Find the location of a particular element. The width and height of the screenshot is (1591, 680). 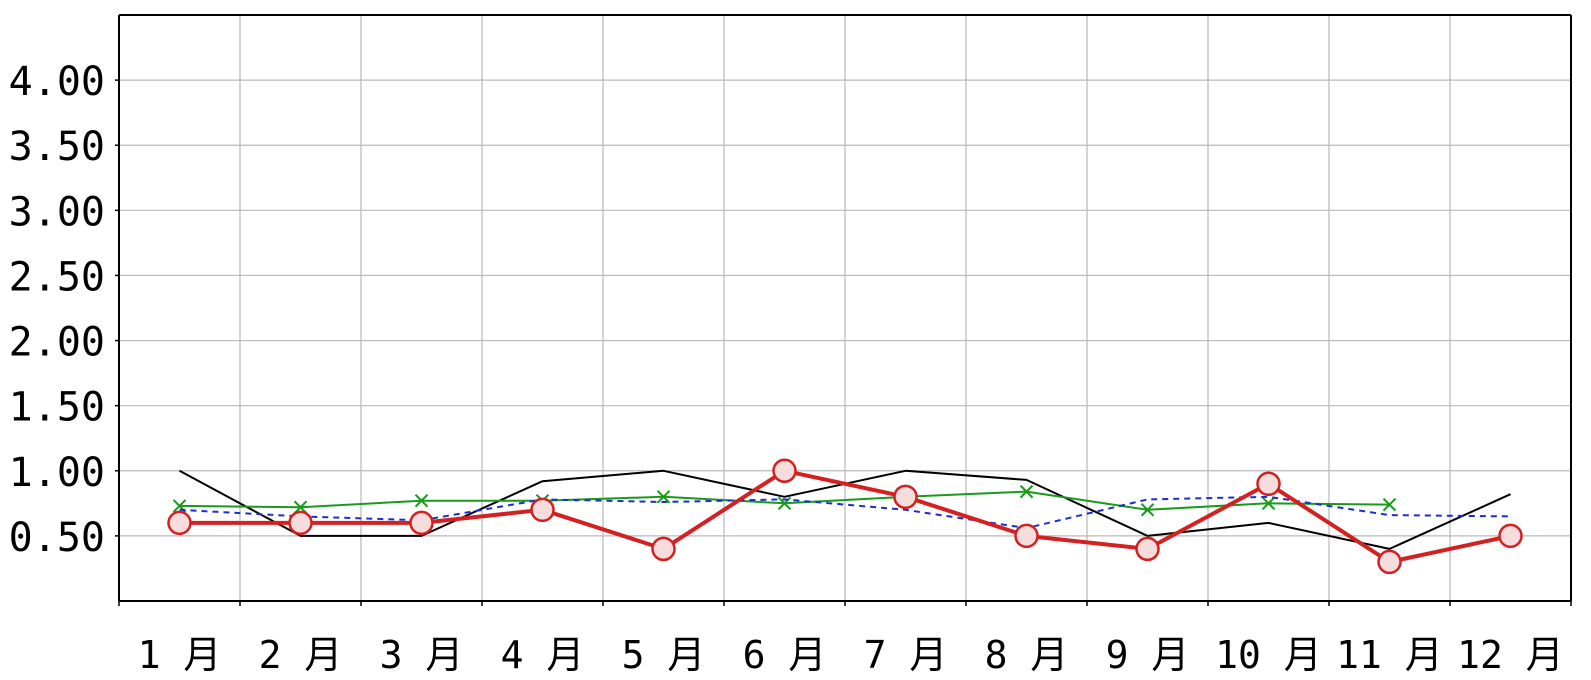

y-tick-label: 1.00 is located at coordinates (57, 473).